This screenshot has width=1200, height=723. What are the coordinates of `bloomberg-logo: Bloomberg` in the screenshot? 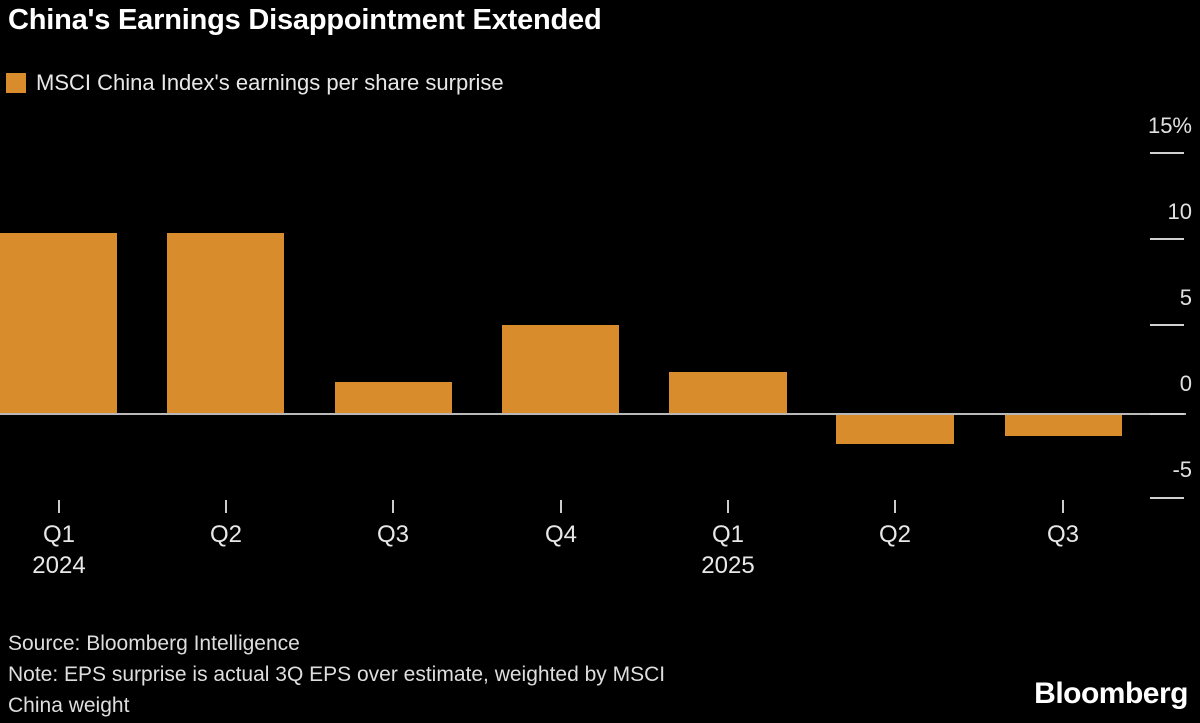 It's located at (1111, 693).